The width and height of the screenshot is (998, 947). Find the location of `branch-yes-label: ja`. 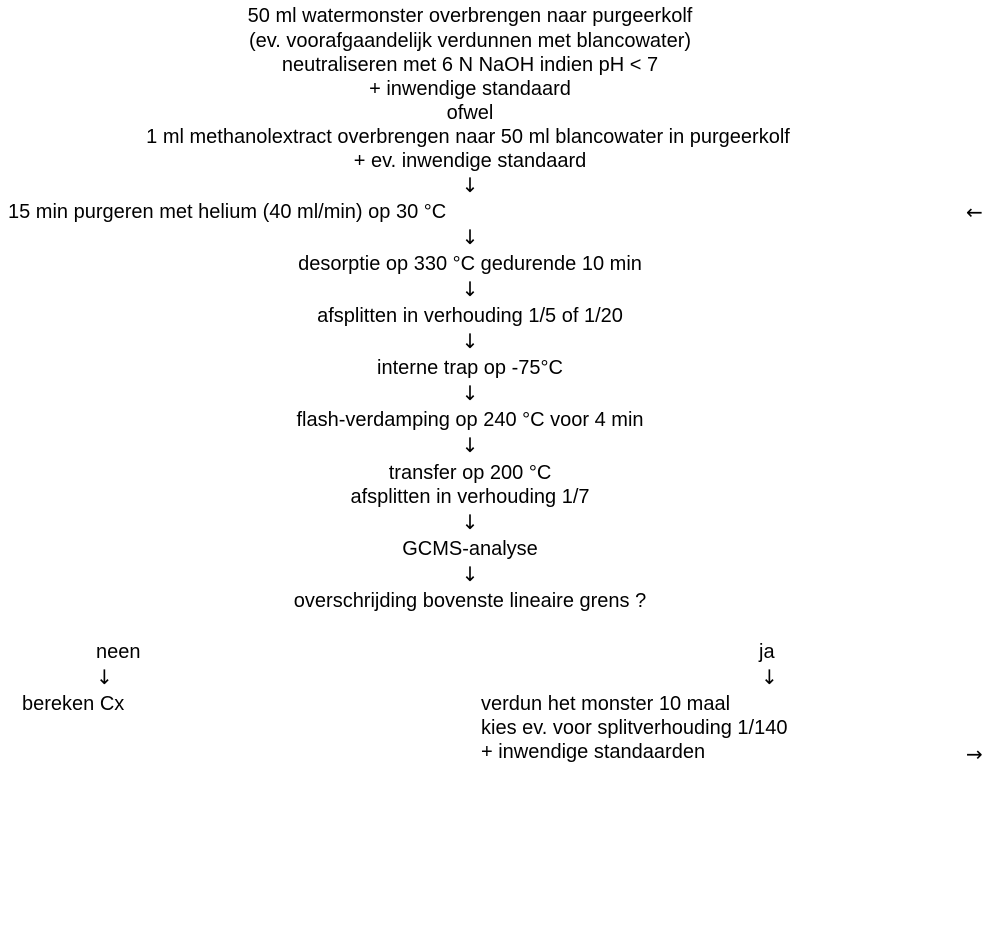

branch-yes-label: ja is located at coordinates (767, 652).